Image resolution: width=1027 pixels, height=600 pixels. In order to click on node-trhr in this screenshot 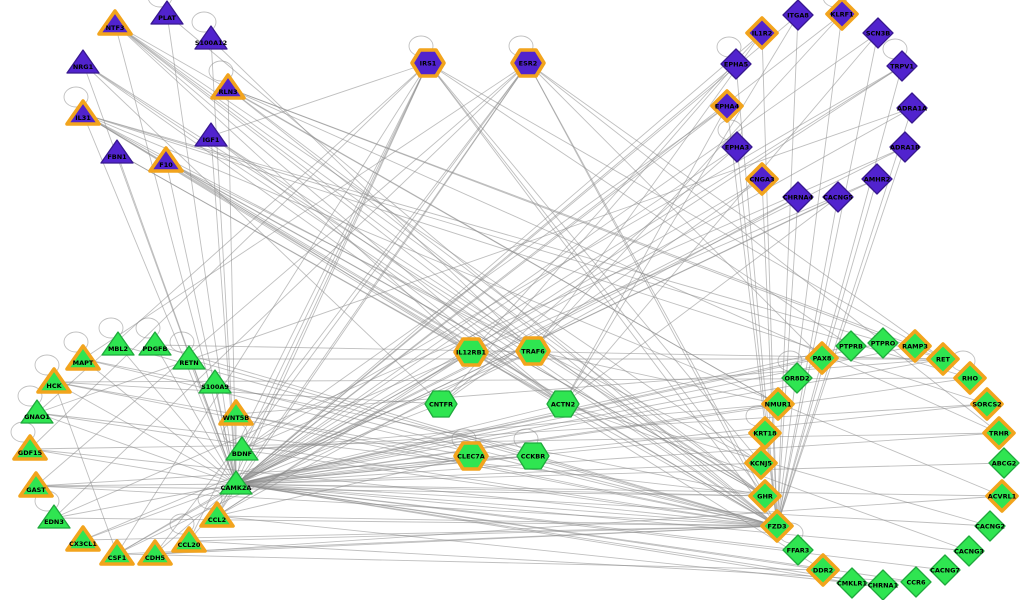, I will do `click(999, 433)`.